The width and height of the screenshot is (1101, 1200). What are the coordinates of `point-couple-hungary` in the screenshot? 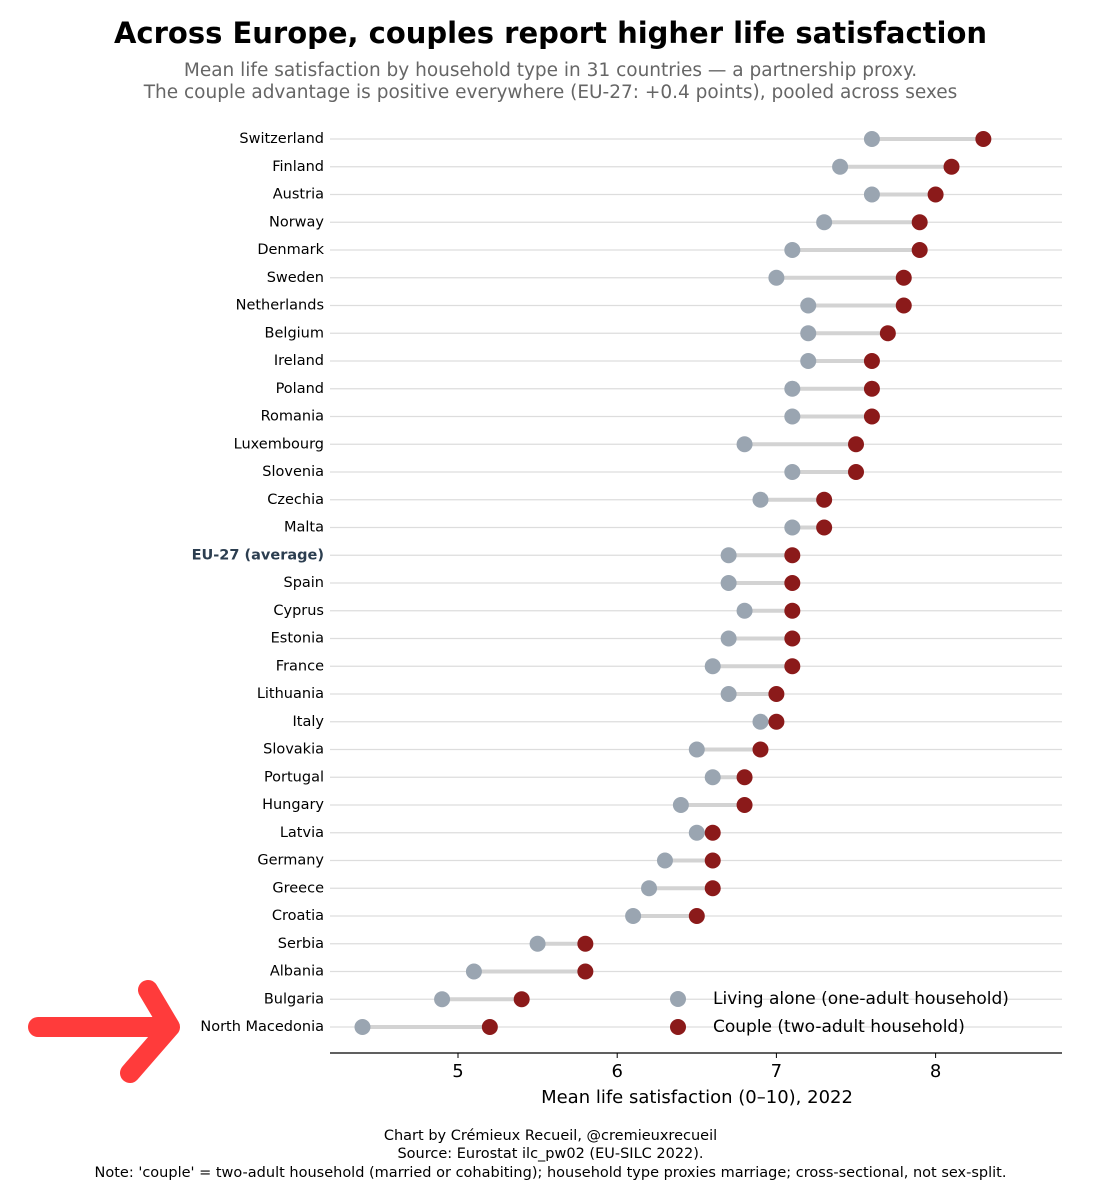 It's located at (744, 805).